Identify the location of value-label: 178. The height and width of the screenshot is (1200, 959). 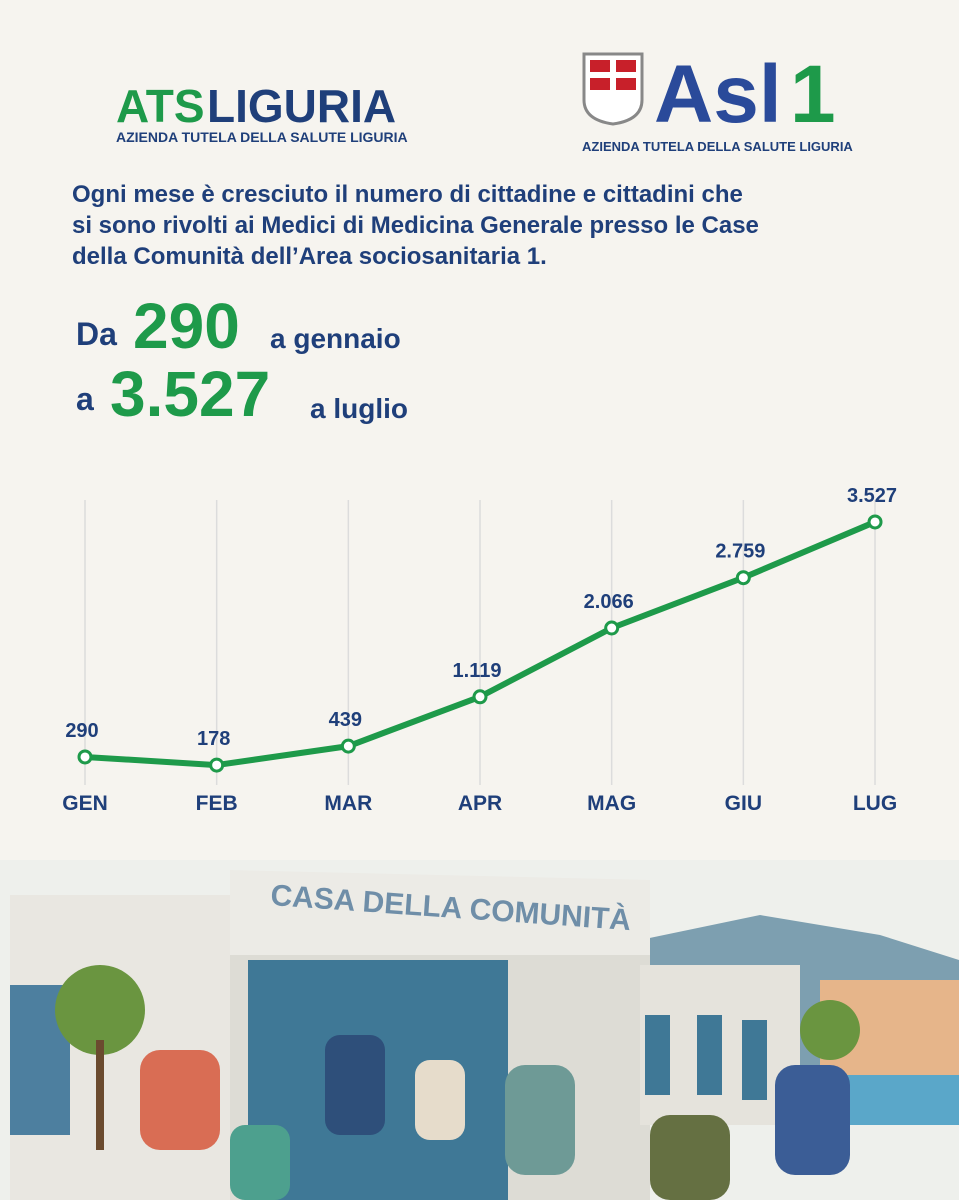
(213, 739).